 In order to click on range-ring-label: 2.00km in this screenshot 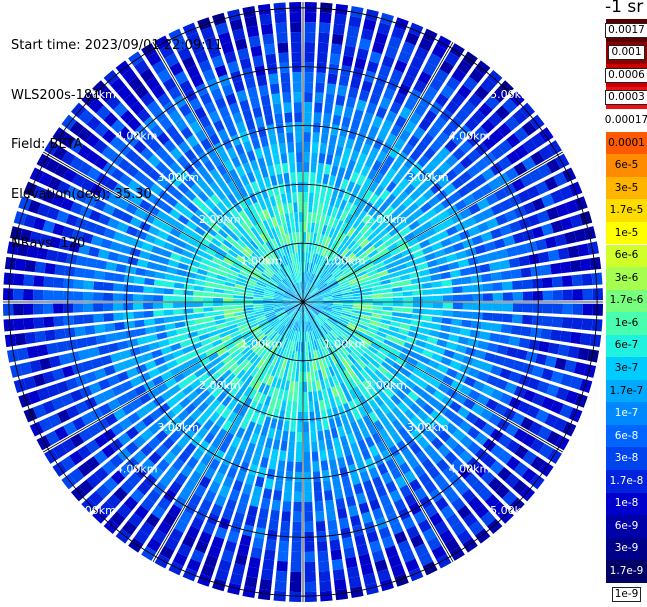, I will do `click(386, 385)`.